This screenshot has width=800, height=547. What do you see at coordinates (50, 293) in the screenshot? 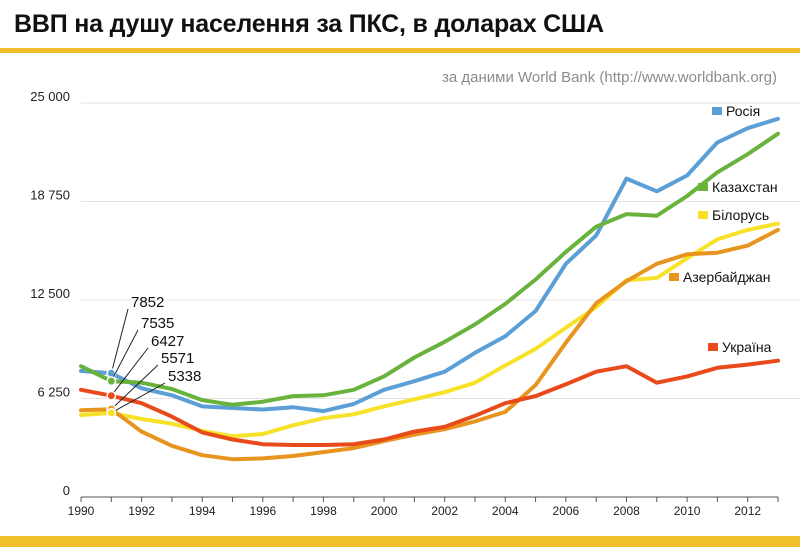
I see `y-tick-label: 12 500` at bounding box center [50, 293].